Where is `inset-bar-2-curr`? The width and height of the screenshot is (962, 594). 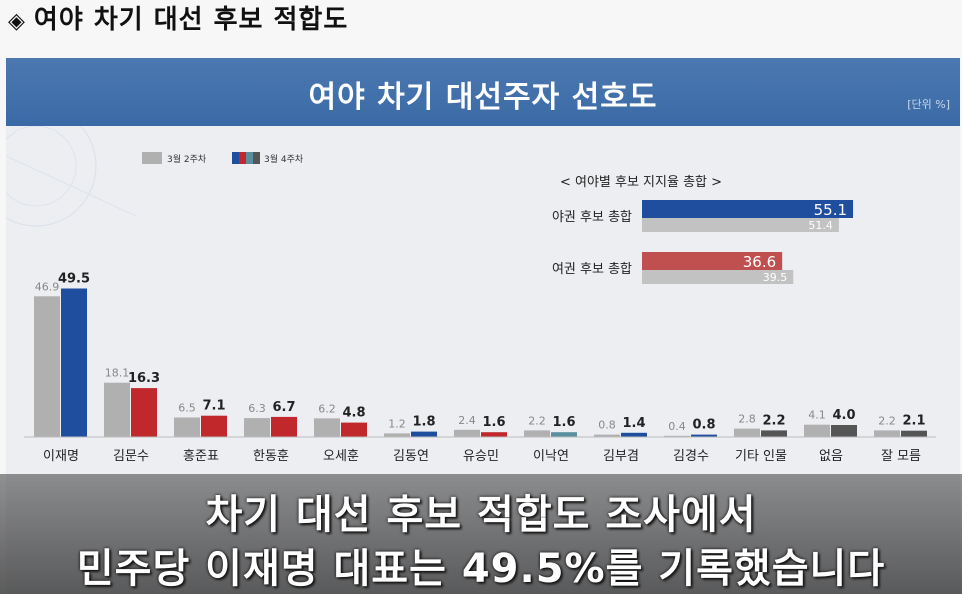
inset-bar-2-curr is located at coordinates (712, 261).